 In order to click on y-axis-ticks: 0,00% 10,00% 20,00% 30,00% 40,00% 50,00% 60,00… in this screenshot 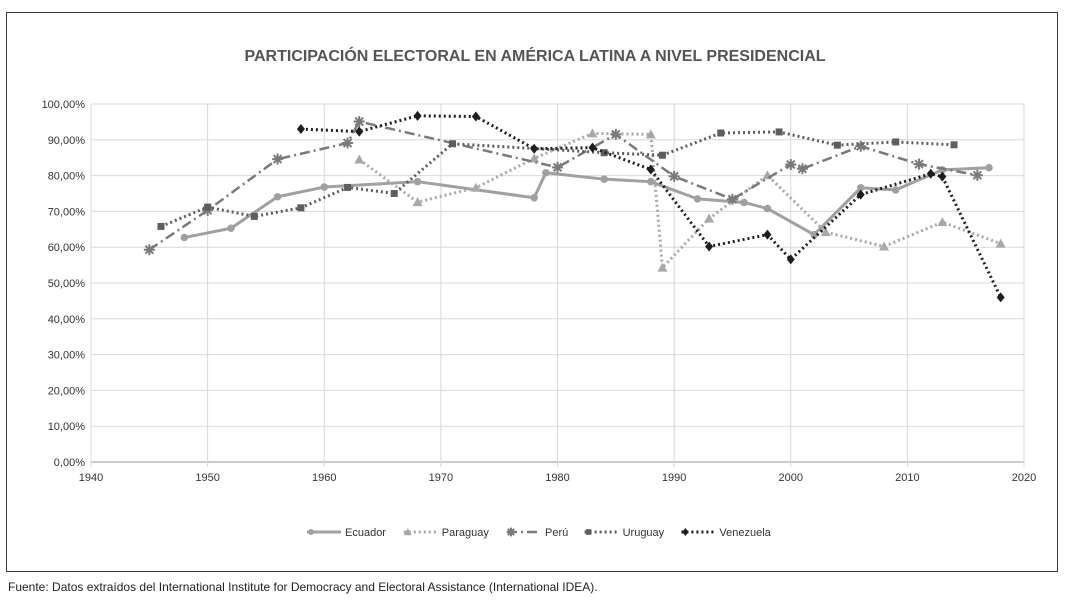, I will do `click(64, 284)`.